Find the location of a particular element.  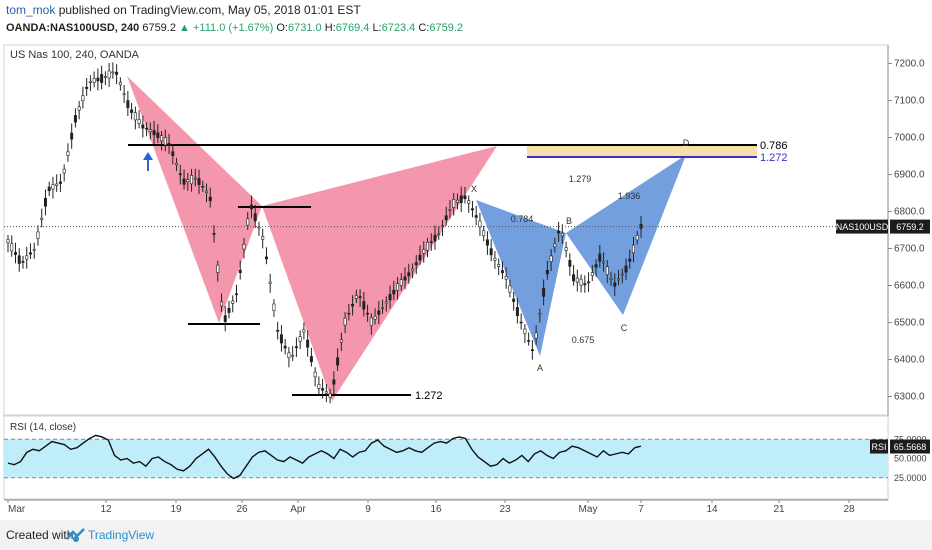

time-tick-label: 16 is located at coordinates (436, 509).